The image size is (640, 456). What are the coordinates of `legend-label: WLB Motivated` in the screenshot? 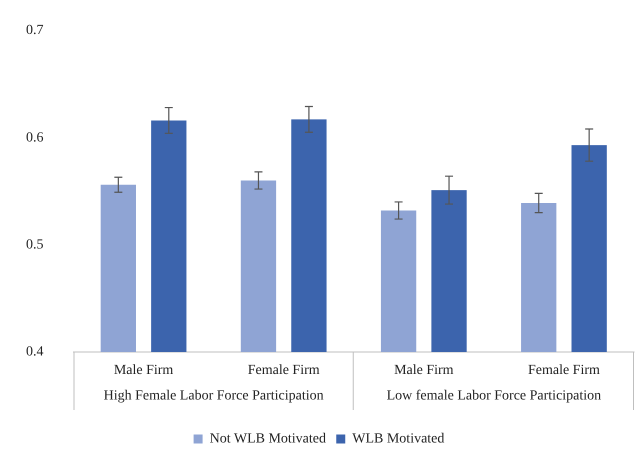 It's located at (398, 439).